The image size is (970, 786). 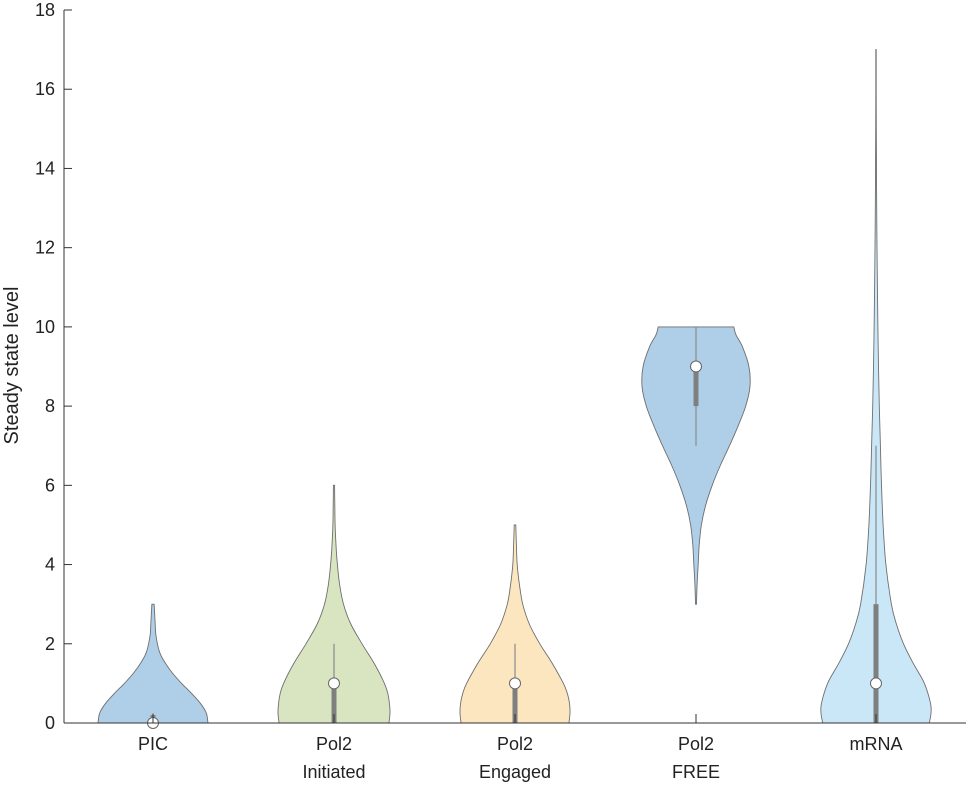 What do you see at coordinates (45, 89) in the screenshot?
I see `y-tick-label: 16` at bounding box center [45, 89].